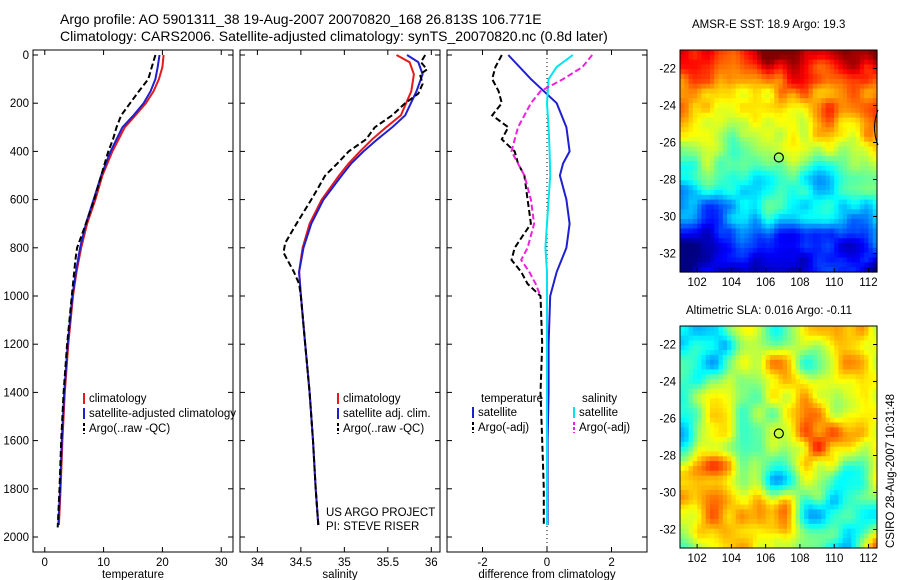 The image size is (900, 580). Describe the element at coordinates (16, 490) in the screenshot. I see `depth-tick-label: 1800` at that location.